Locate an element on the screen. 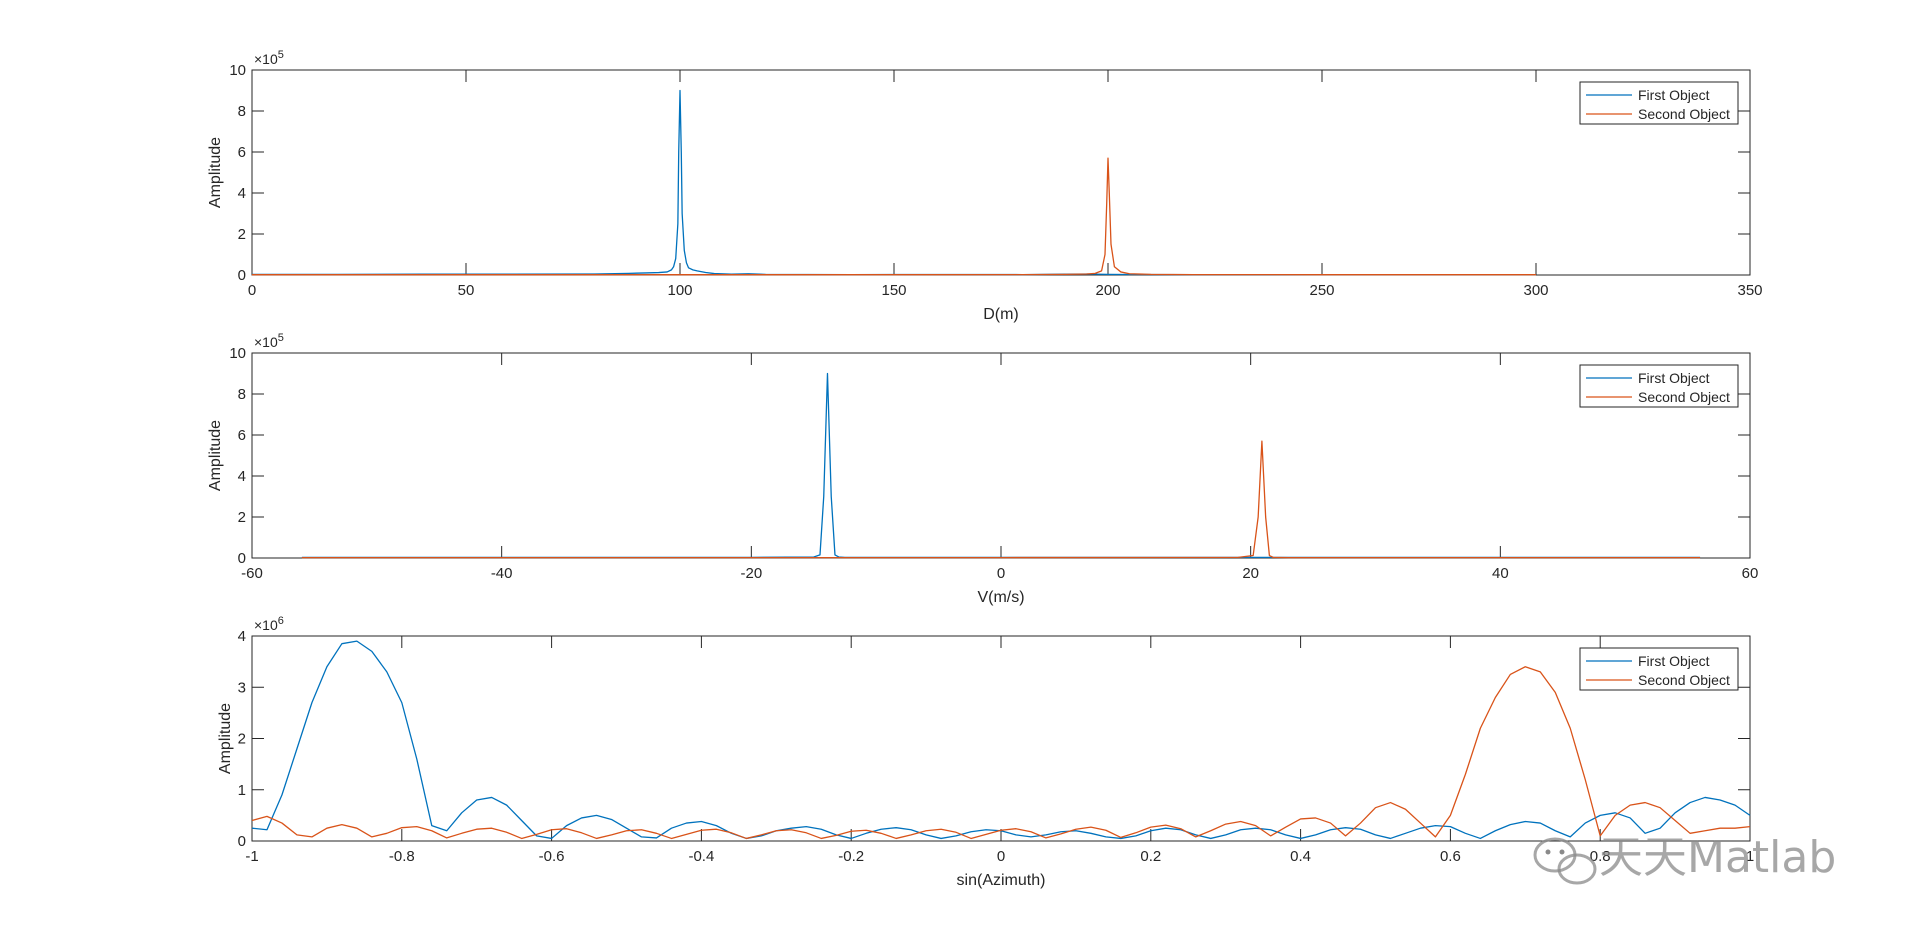  x-tick-label: 20 is located at coordinates (1250, 573).